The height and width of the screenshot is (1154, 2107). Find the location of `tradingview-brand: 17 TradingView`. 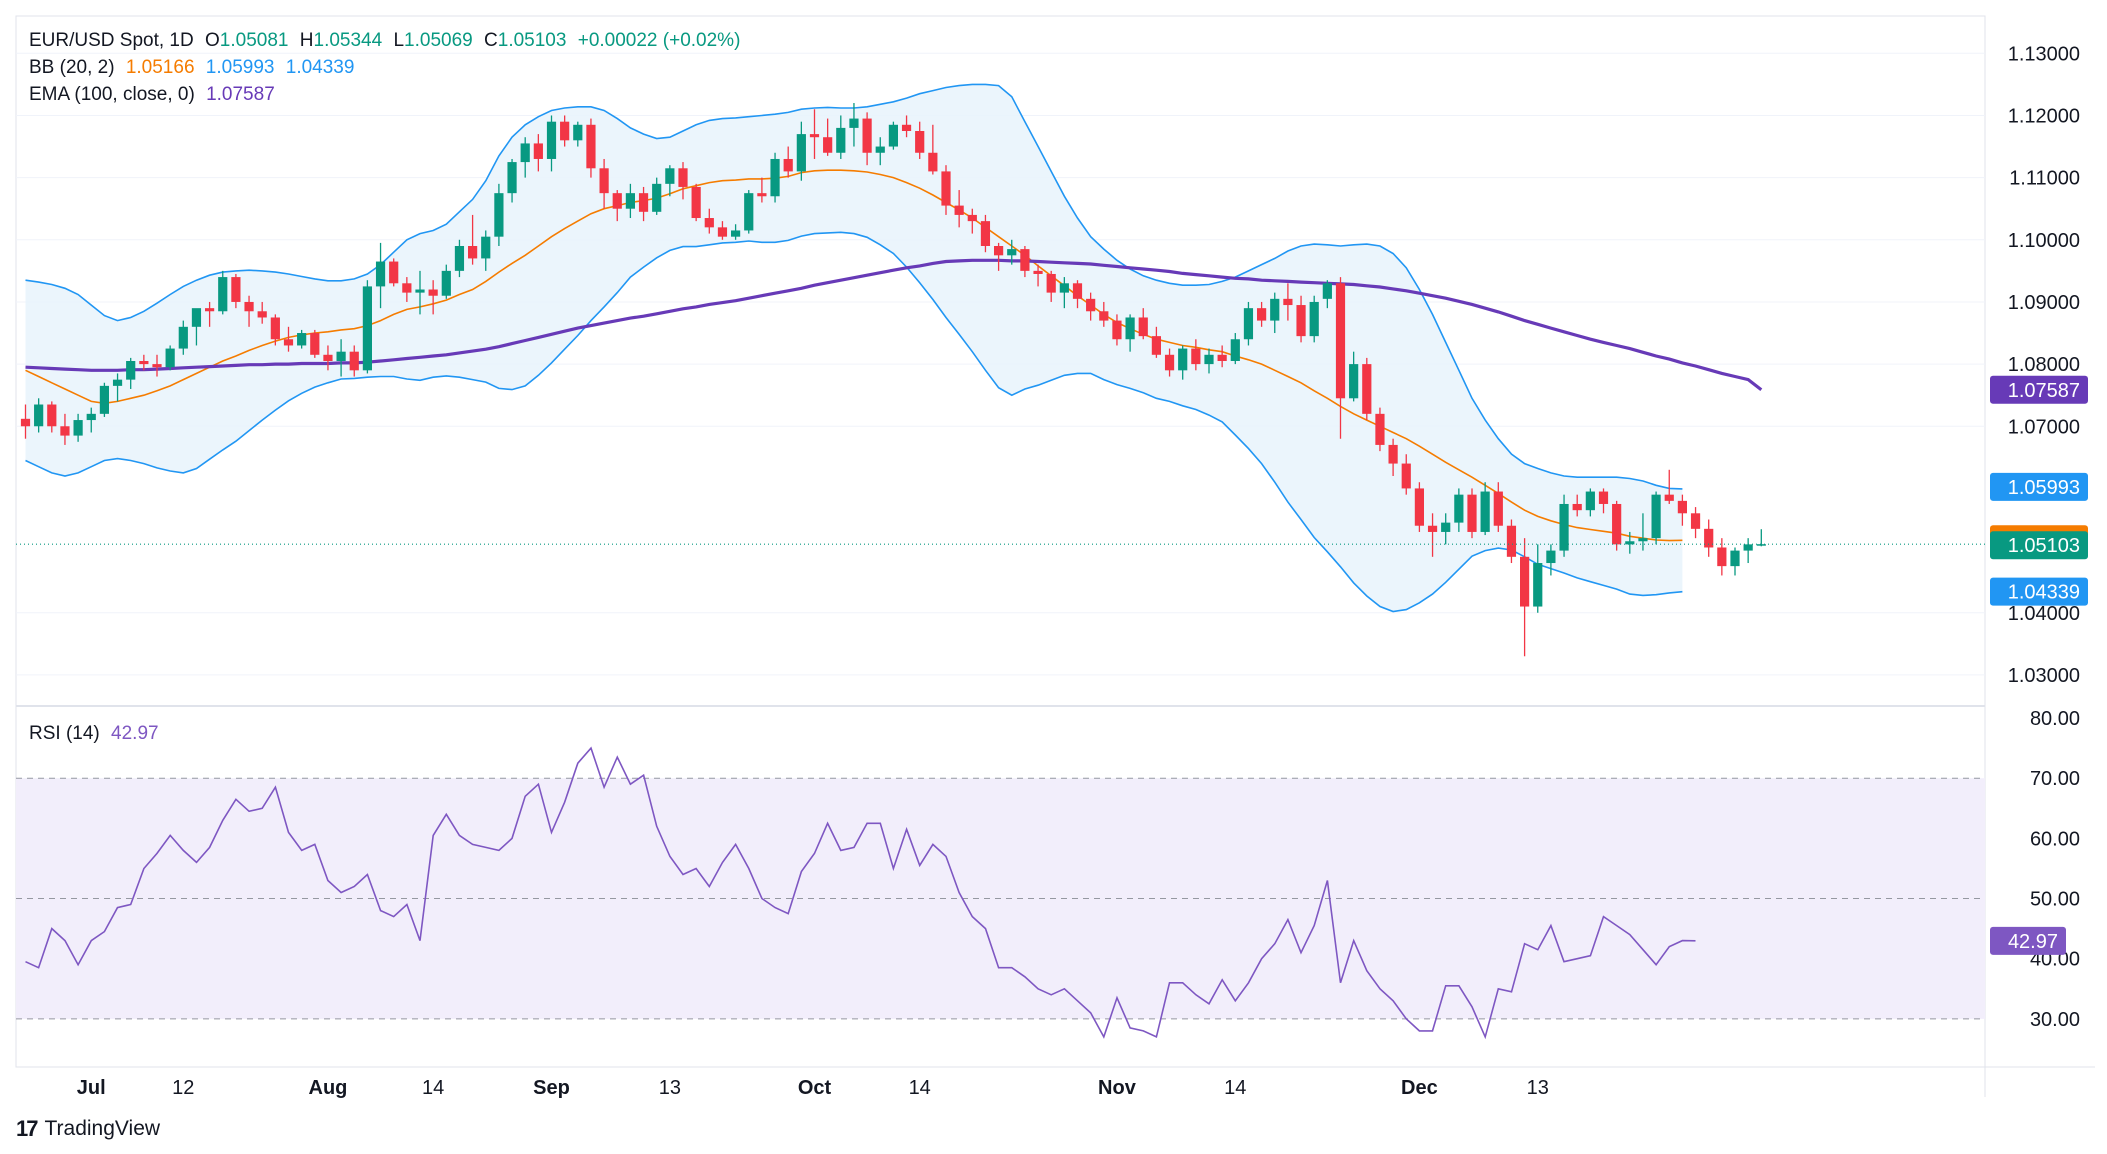

tradingview-brand: 17 TradingView is located at coordinates (88, 1129).